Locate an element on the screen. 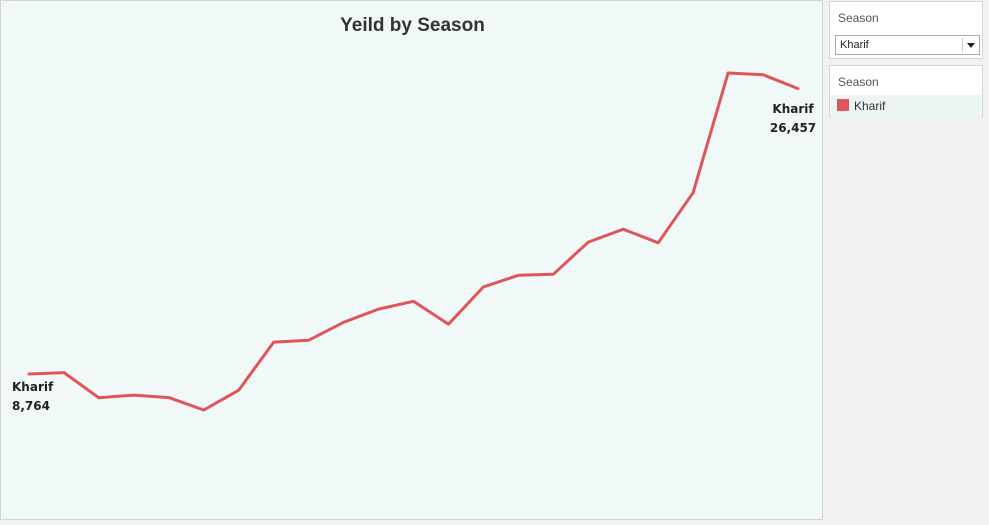 The width and height of the screenshot is (989, 525). legend-item-kharif: Kharif is located at coordinates (906, 106).